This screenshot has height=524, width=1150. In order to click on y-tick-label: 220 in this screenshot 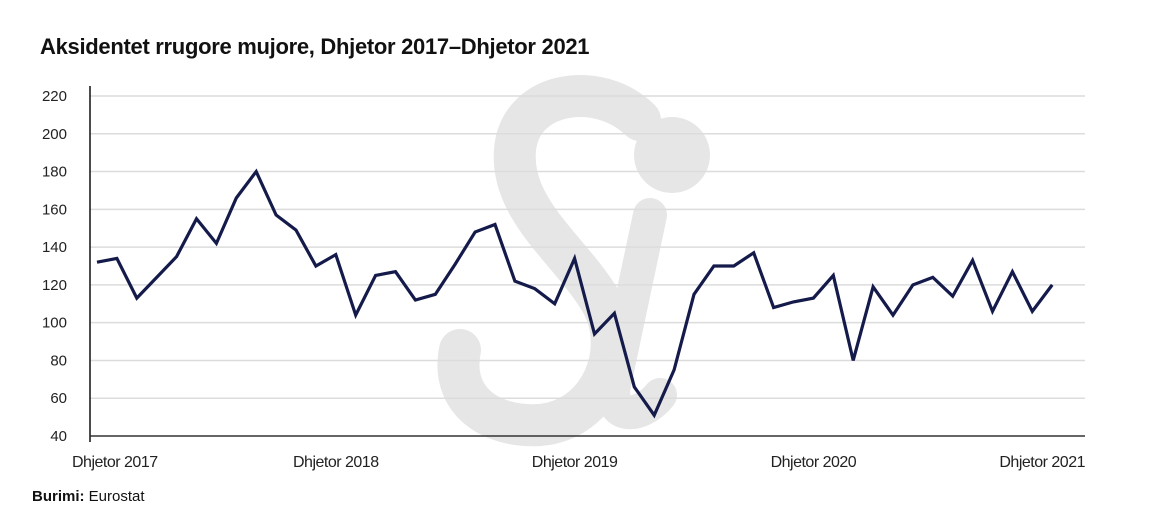, I will do `click(54, 96)`.